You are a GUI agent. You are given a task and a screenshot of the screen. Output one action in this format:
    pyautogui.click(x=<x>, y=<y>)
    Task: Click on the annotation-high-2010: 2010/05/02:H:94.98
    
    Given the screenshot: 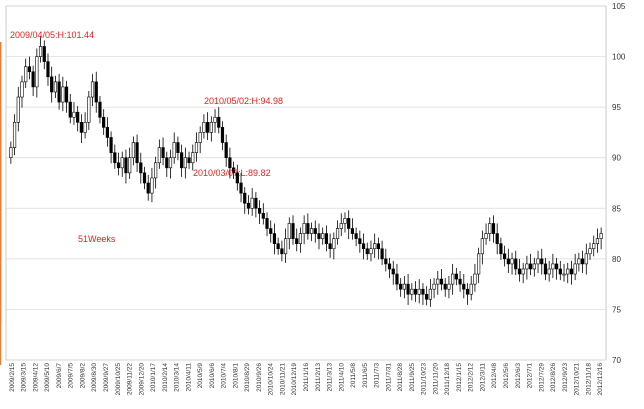 What is the action you would take?
    pyautogui.click(x=243, y=101)
    